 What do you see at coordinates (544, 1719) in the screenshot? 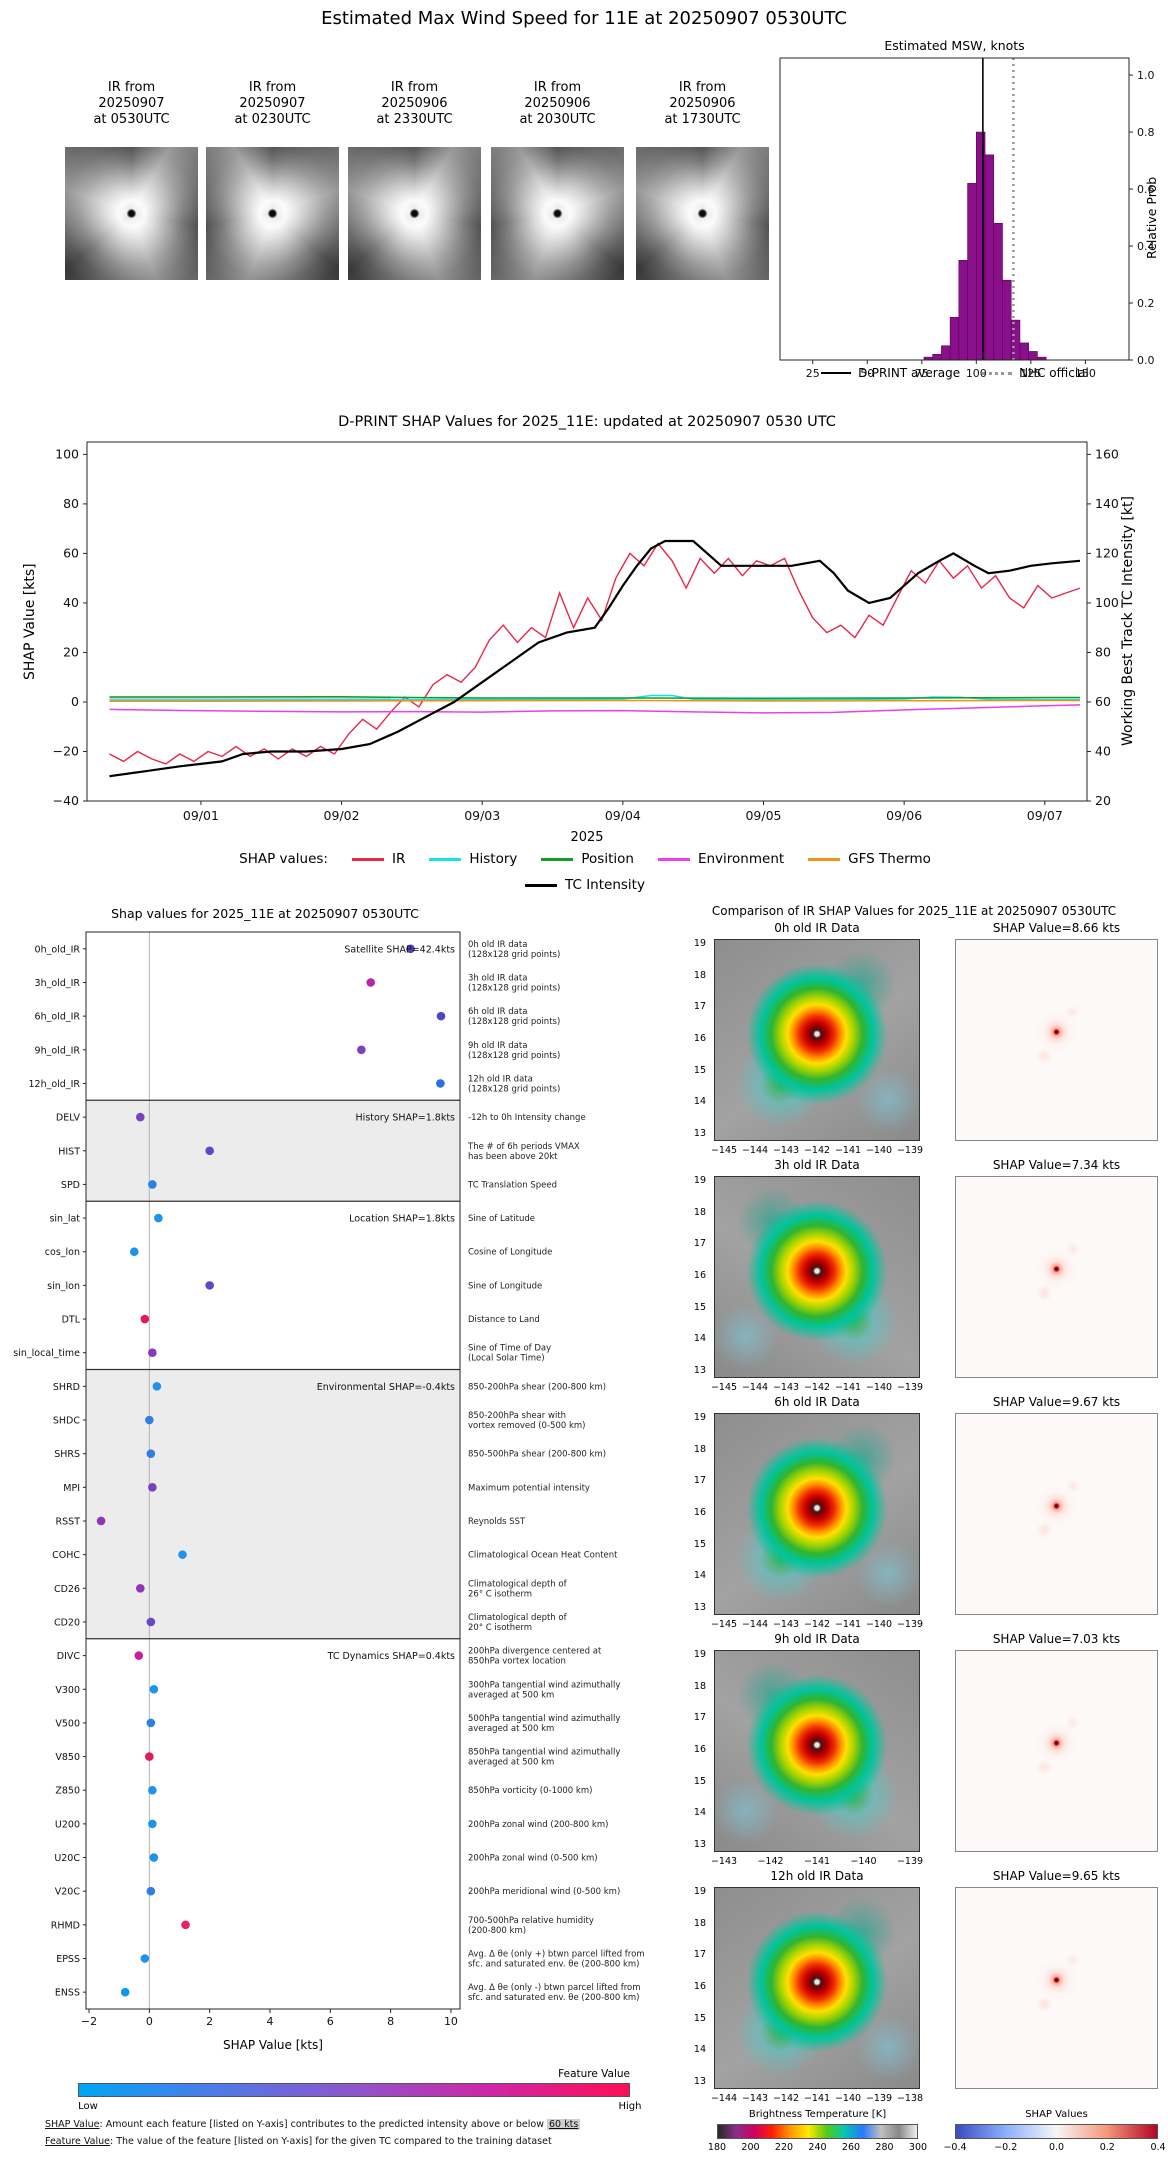
I see `feature-description: 500hPa tangential wind azimuthally` at bounding box center [544, 1719].